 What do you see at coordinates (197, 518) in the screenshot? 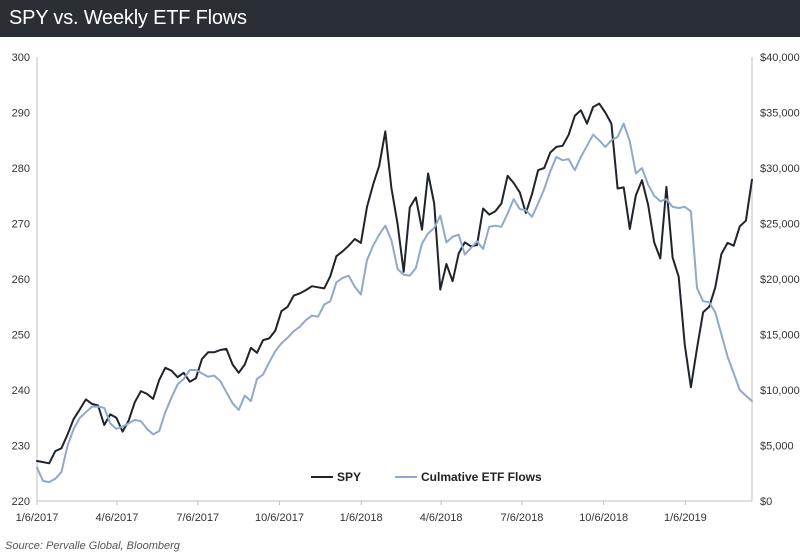
I see `x-tick-label: 7/6/2017` at bounding box center [197, 518].